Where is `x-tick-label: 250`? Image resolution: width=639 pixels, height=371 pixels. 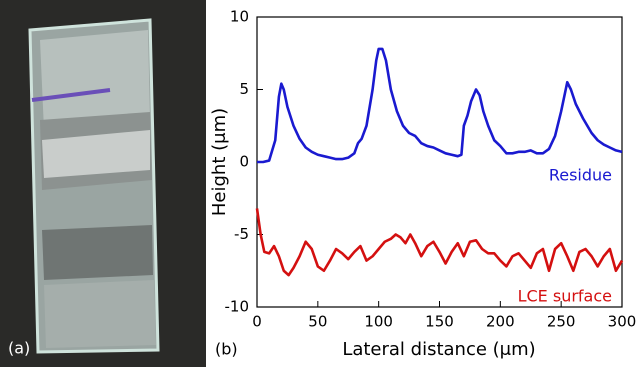
x-tick-label: 250 is located at coordinates (561, 322).